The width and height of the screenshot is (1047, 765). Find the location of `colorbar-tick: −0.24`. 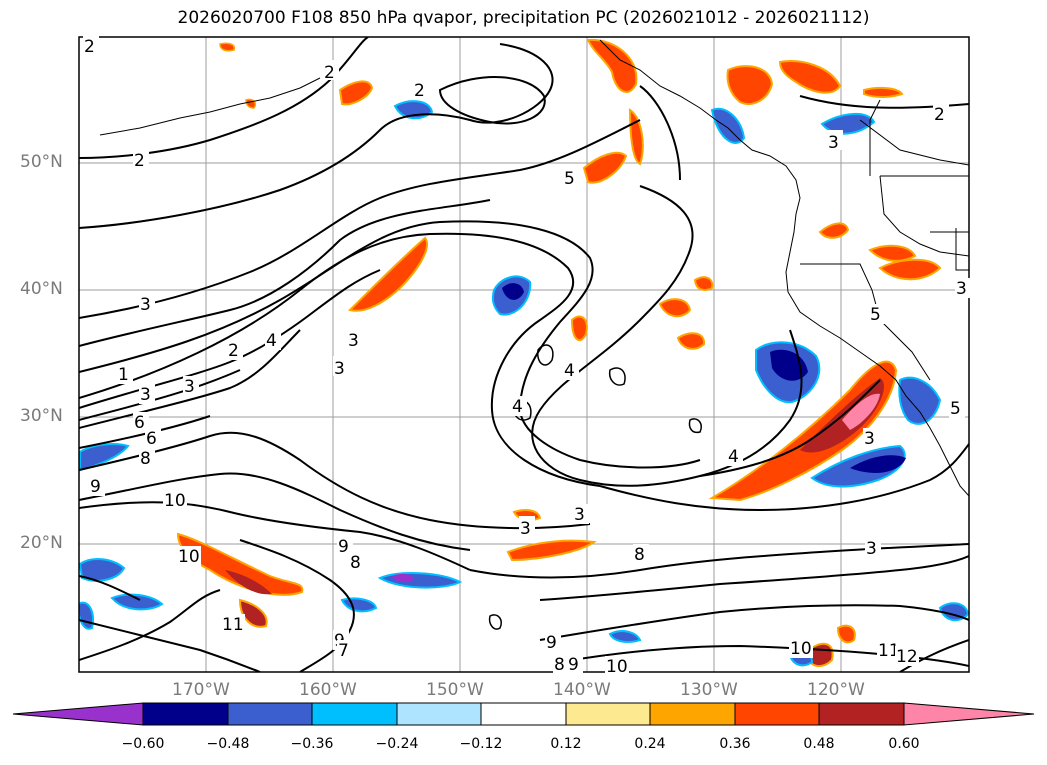

colorbar-tick: −0.24 is located at coordinates (397, 744).